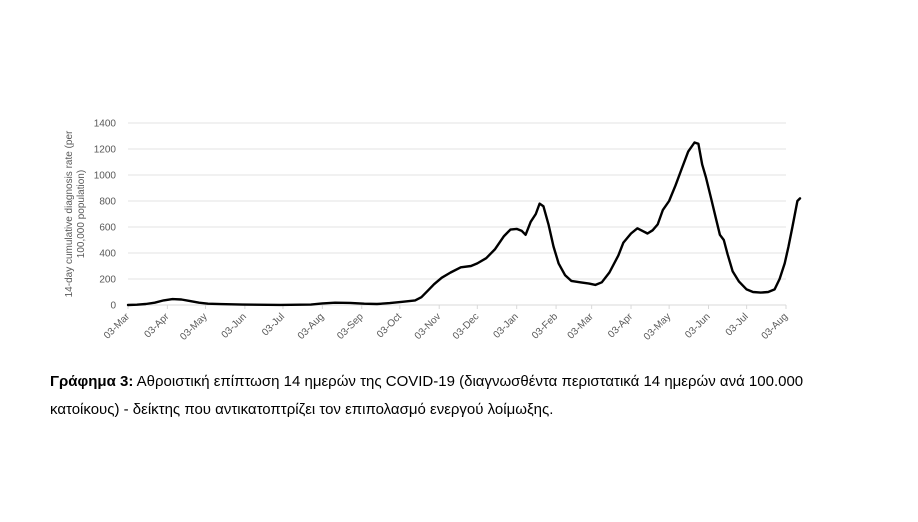 The height and width of the screenshot is (522, 918). I want to click on x-tick-label: 03-Feb, so click(545, 326).